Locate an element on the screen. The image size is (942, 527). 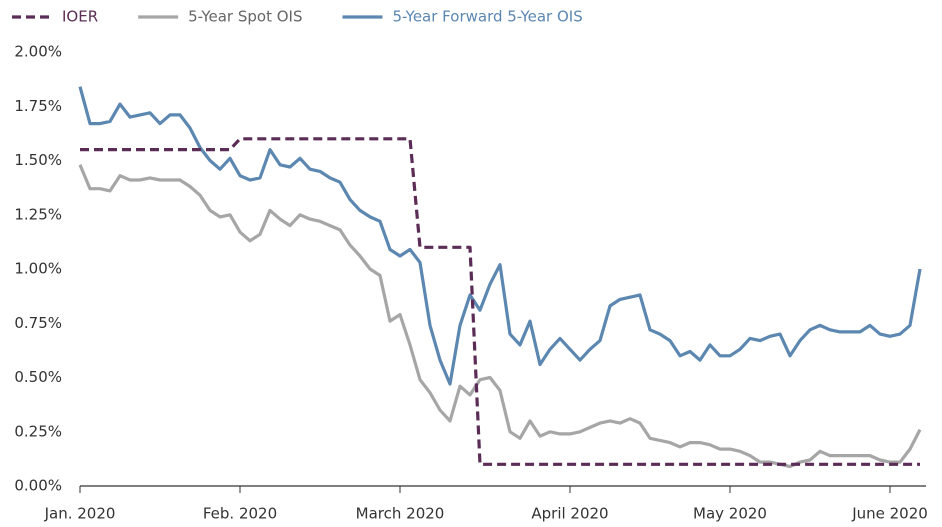
legend-label: 5-Year Spot OIS is located at coordinates (245, 17).